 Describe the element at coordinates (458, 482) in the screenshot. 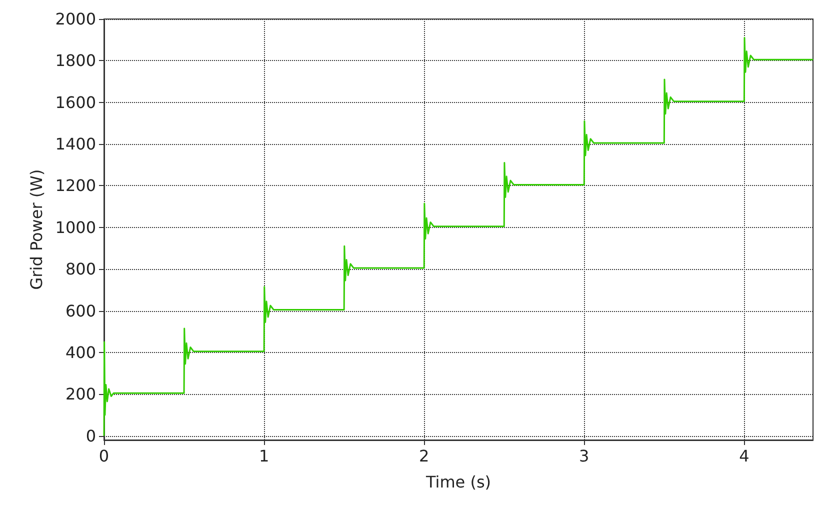

I see `x-axis-title: Time (s)` at that location.